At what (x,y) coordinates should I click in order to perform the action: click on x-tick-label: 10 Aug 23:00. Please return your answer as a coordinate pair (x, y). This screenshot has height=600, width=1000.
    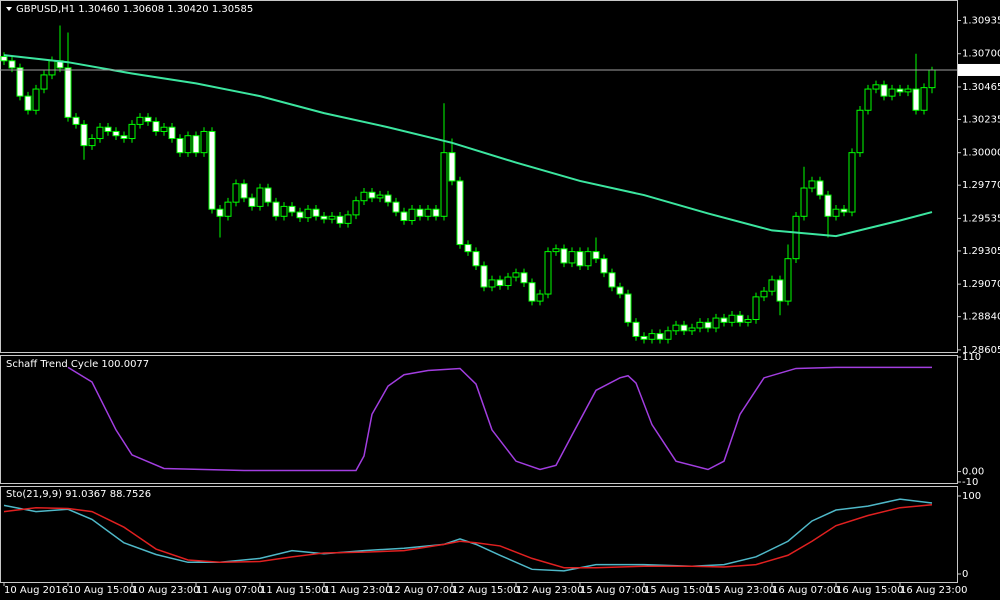
    Looking at the image, I should click on (165, 590).